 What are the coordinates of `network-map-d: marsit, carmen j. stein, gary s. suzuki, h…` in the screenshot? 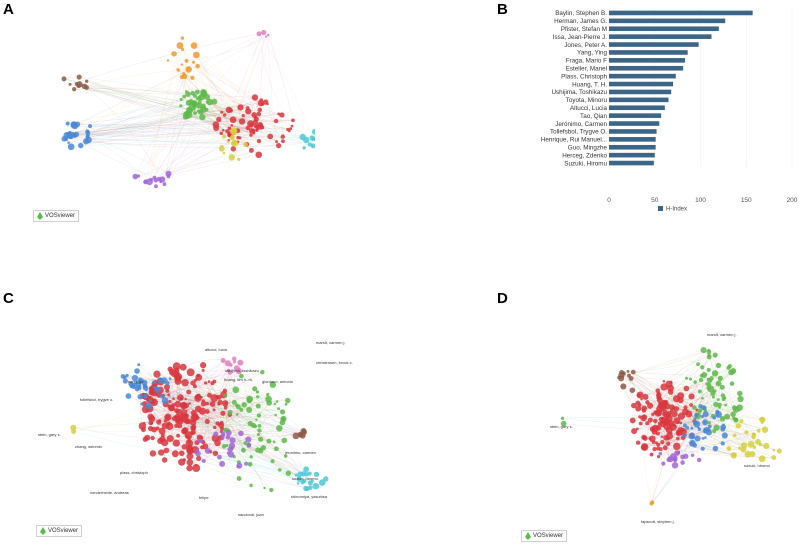 It's located at (670, 425).